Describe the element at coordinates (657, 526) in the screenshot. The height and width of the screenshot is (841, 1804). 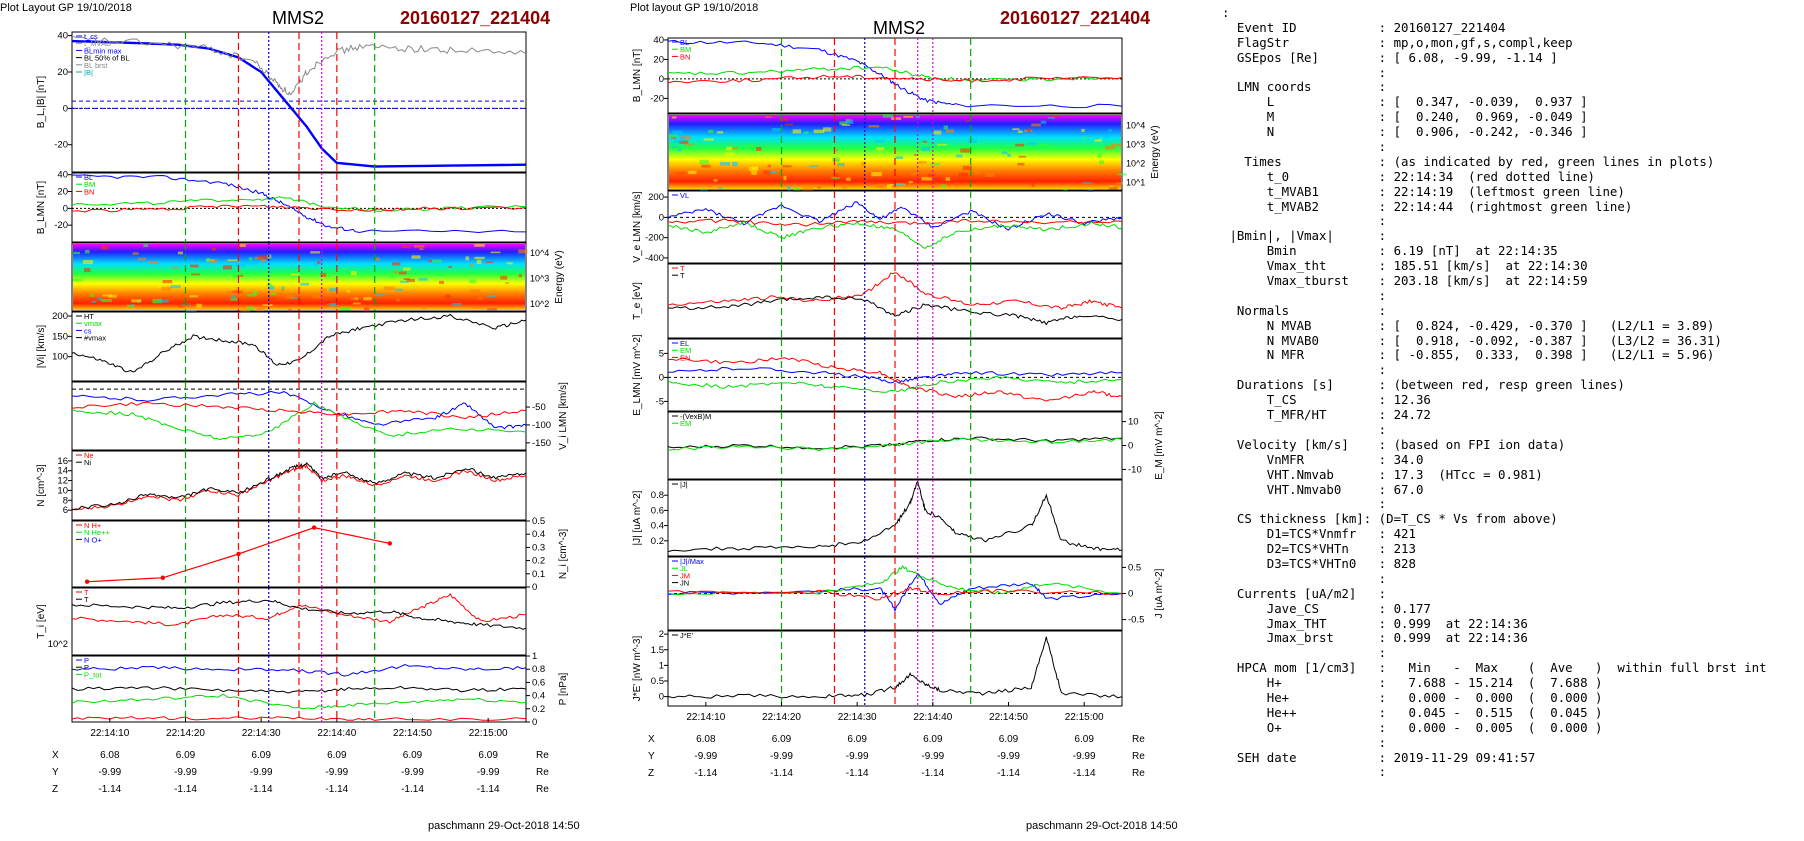
I see `y-tick-label: 0.4` at that location.